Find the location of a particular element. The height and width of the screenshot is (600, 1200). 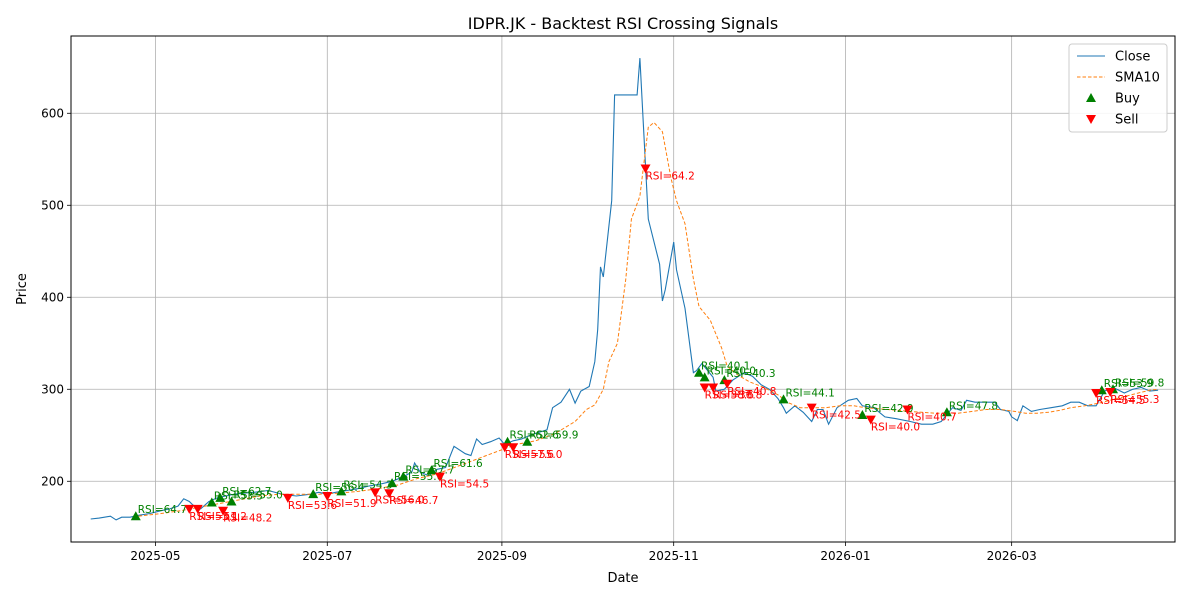

legend-label-close: Close is located at coordinates (1132, 57).